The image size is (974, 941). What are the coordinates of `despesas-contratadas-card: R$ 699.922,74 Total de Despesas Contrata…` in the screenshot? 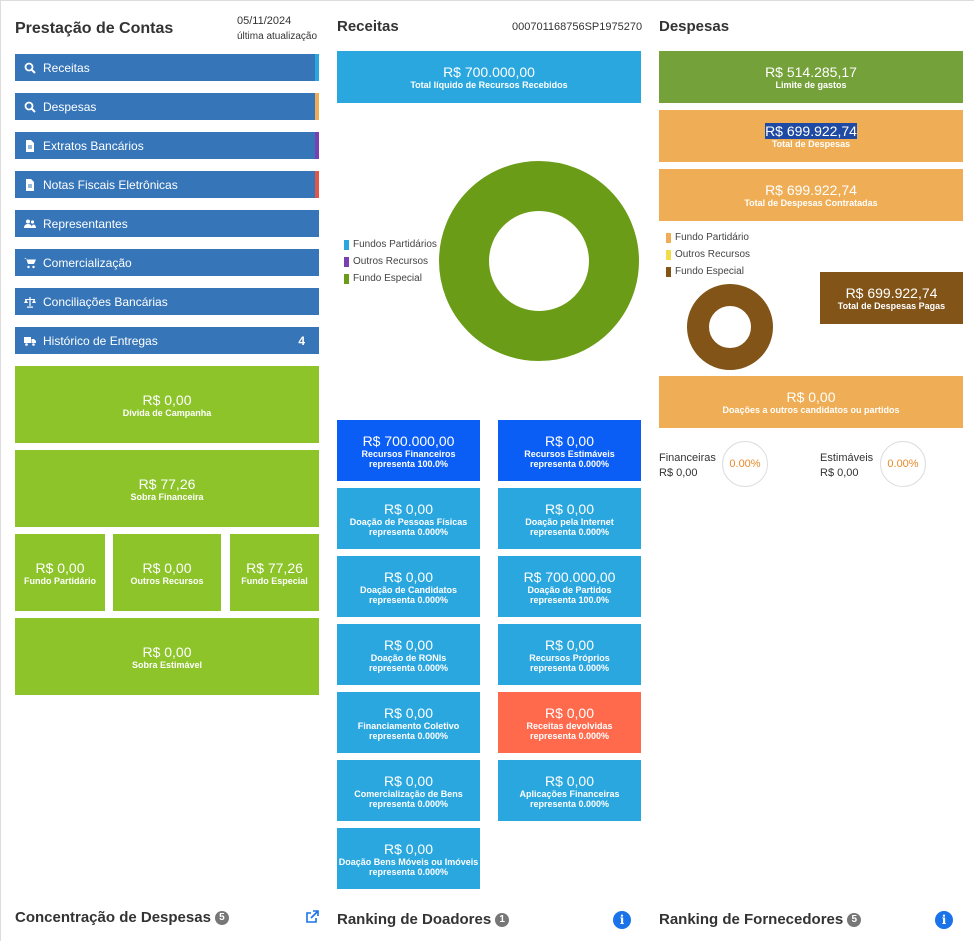 It's located at (811, 195).